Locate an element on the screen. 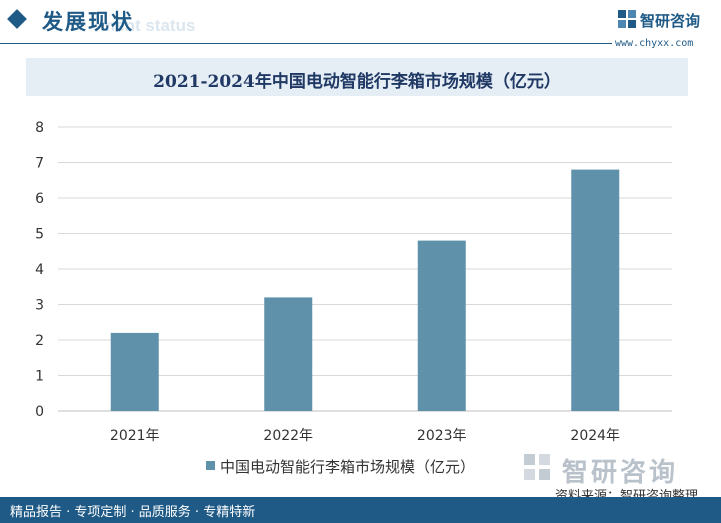 The width and height of the screenshot is (721, 523). brand-url: www.chyxx.com is located at coordinates (654, 43).